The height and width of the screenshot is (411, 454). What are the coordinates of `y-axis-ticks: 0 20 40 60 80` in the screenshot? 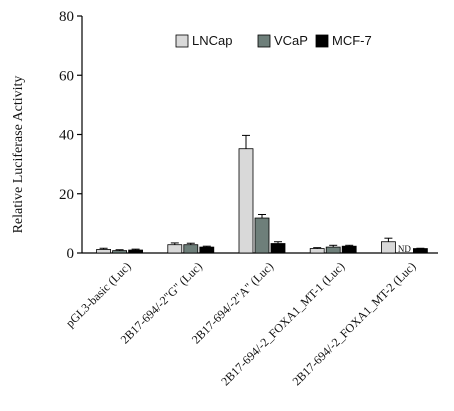 It's located at (70, 135).